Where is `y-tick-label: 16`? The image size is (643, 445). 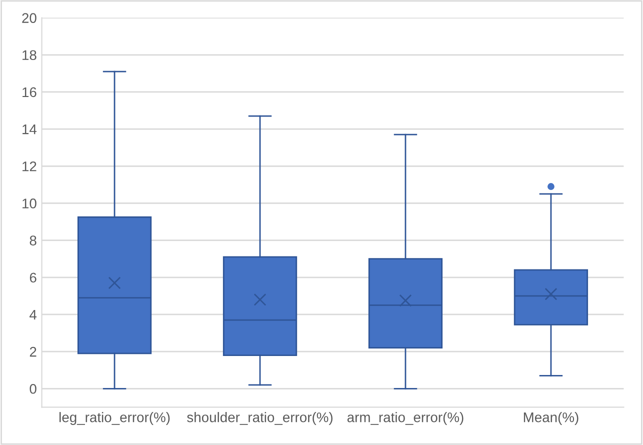 y-tick-label: 16 is located at coordinates (29, 92).